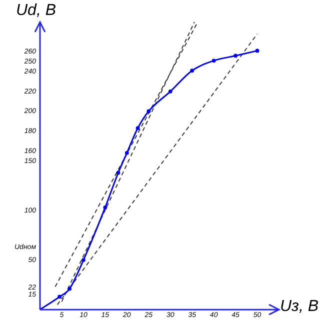  Describe the element at coordinates (299, 307) in the screenshot. I see `x-axis-title: Uз, B` at that location.